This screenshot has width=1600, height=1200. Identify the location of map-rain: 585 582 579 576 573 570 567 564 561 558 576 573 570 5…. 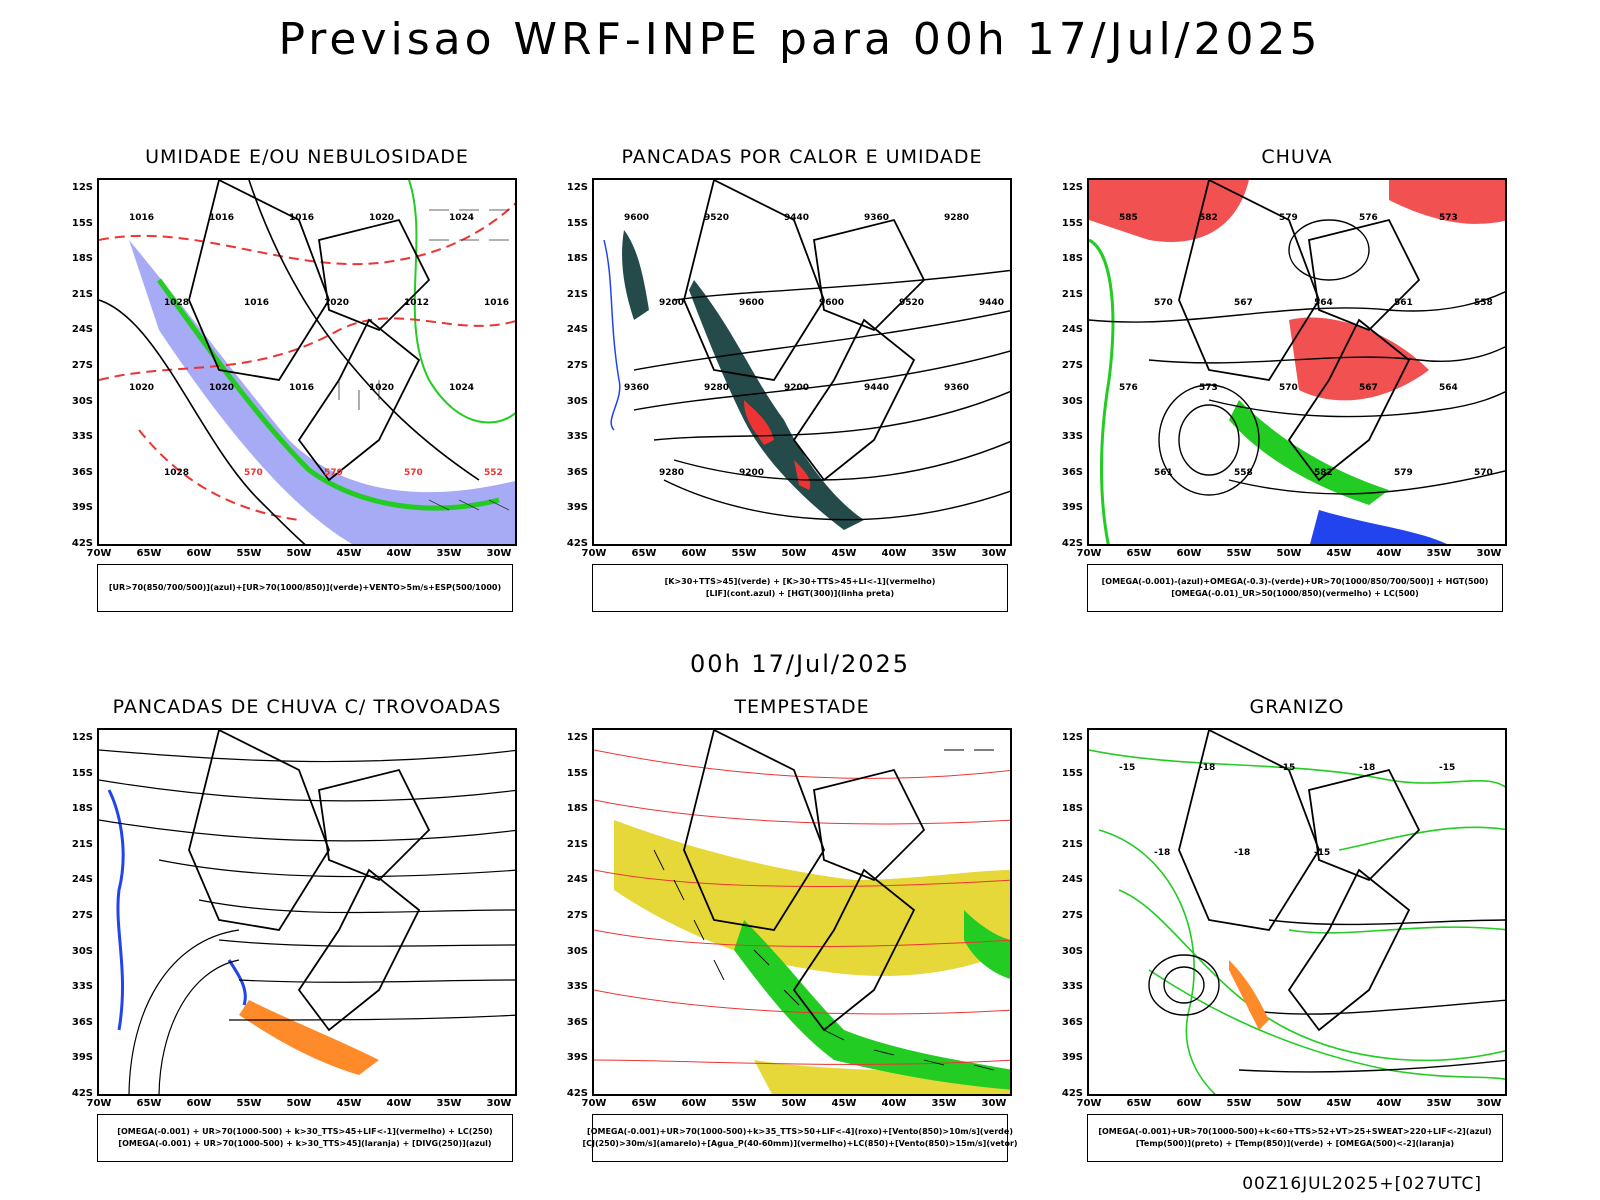
(1297, 362).